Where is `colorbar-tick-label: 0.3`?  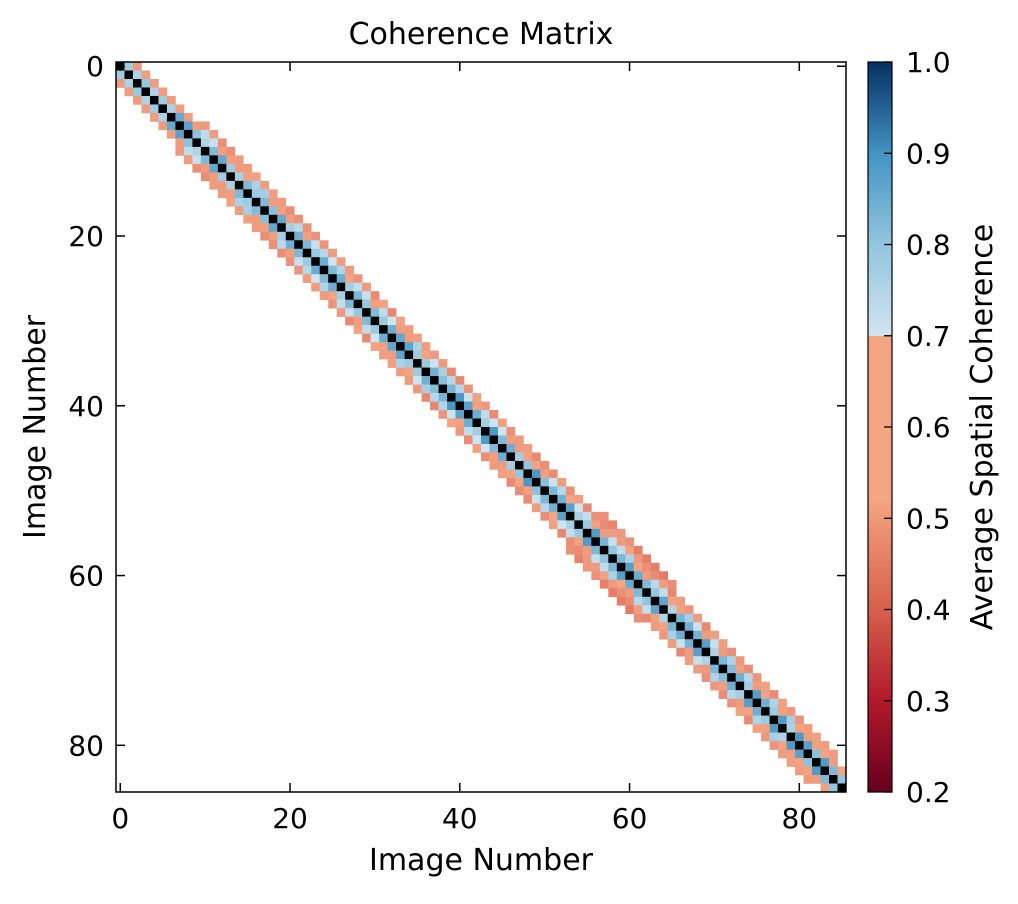 colorbar-tick-label: 0.3 is located at coordinates (928, 701).